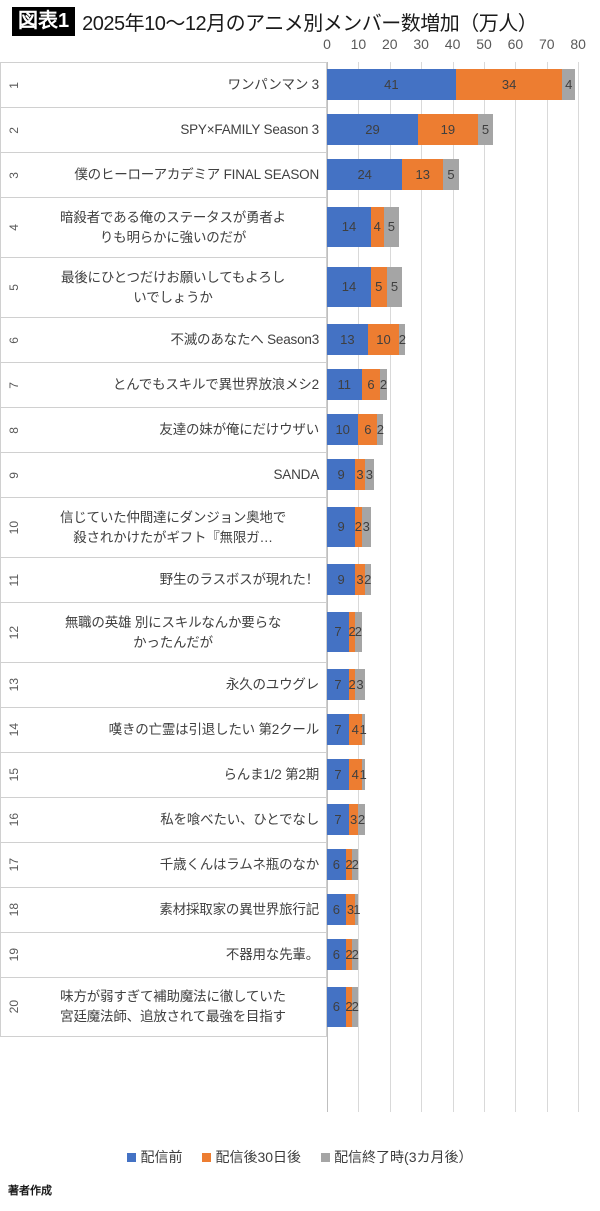 The height and width of the screenshot is (1211, 600). I want to click on legend-label: 配信終了時(3カ月後）, so click(403, 1157).